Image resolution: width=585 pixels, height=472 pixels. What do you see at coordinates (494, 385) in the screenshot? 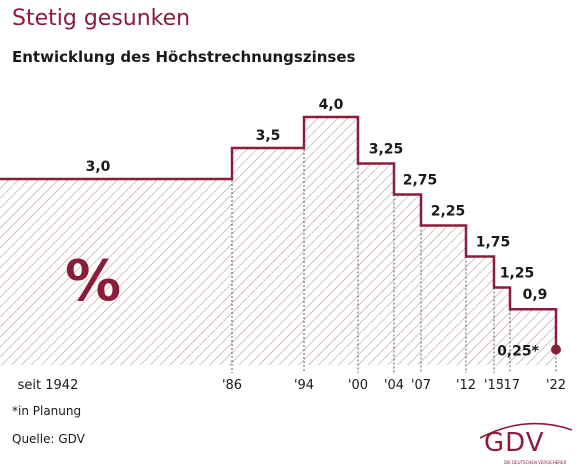
I see `x-tick-label: '15` at bounding box center [494, 385].